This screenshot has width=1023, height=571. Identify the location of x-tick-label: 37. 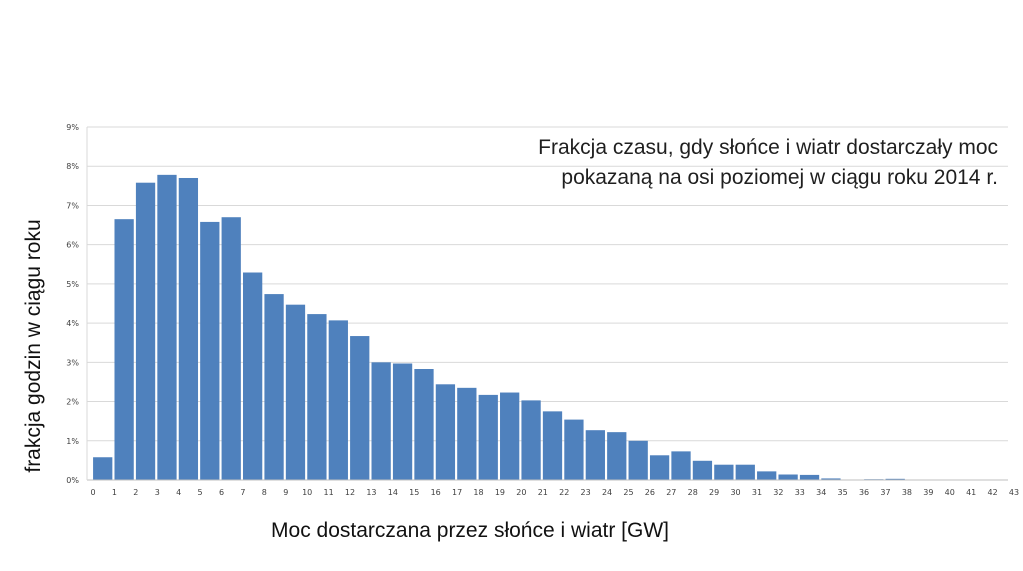
(885, 492).